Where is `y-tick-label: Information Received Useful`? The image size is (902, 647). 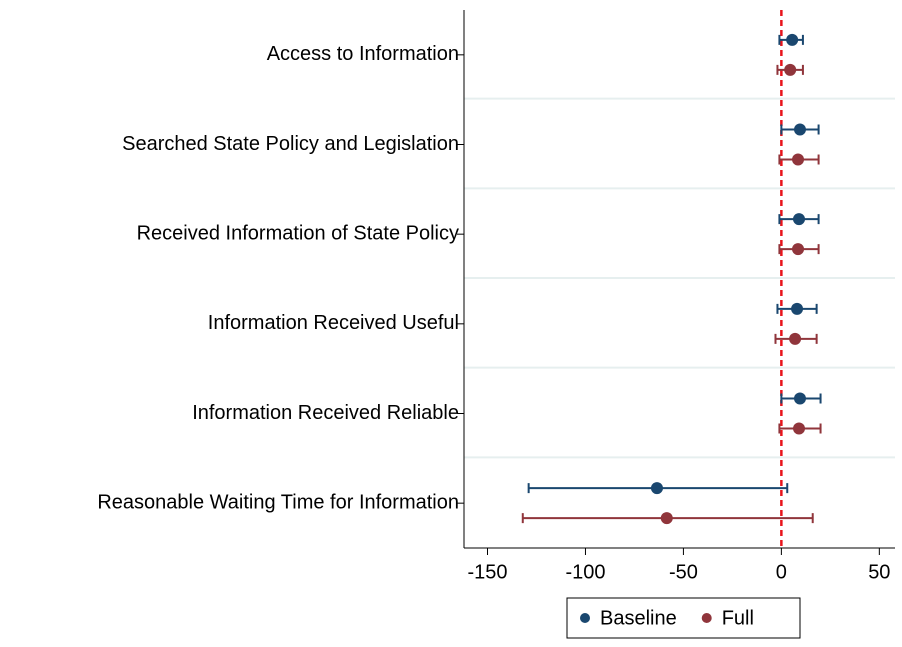 y-tick-label: Information Received Useful is located at coordinates (333, 323).